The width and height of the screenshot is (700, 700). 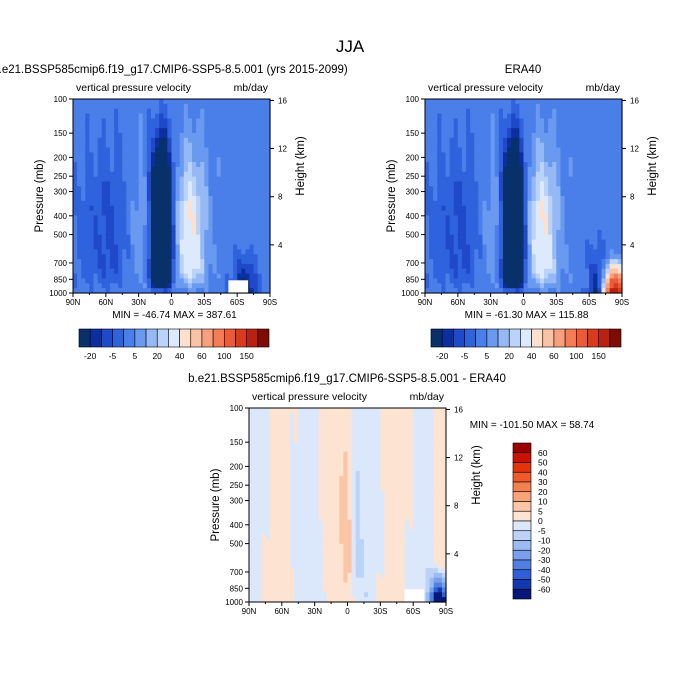 I want to click on lat-tick-label: 0, so click(x=171, y=302).